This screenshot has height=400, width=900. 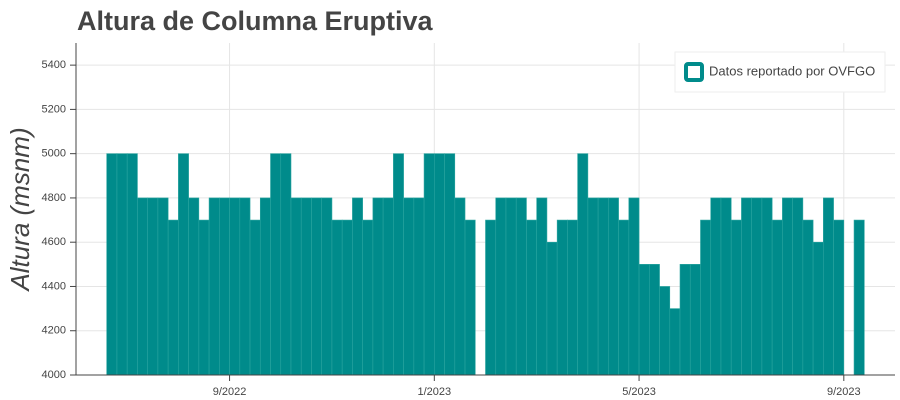 What do you see at coordinates (230, 392) in the screenshot?
I see `x-tick-label: 9/2022` at bounding box center [230, 392].